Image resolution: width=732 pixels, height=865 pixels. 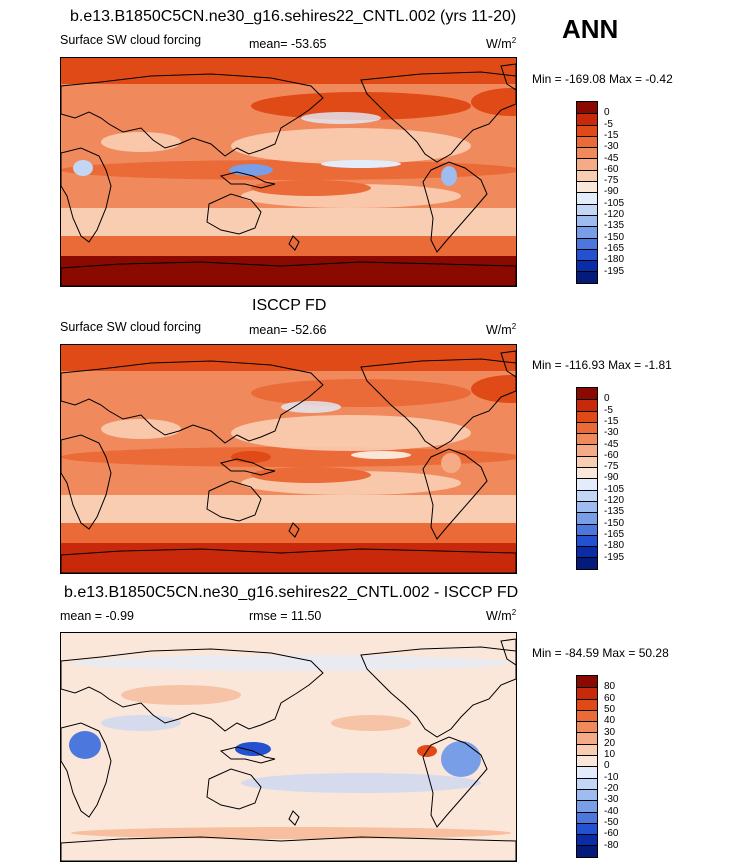 What do you see at coordinates (361, 106) in the screenshot?
I see `north-pacific-storm` at bounding box center [361, 106].